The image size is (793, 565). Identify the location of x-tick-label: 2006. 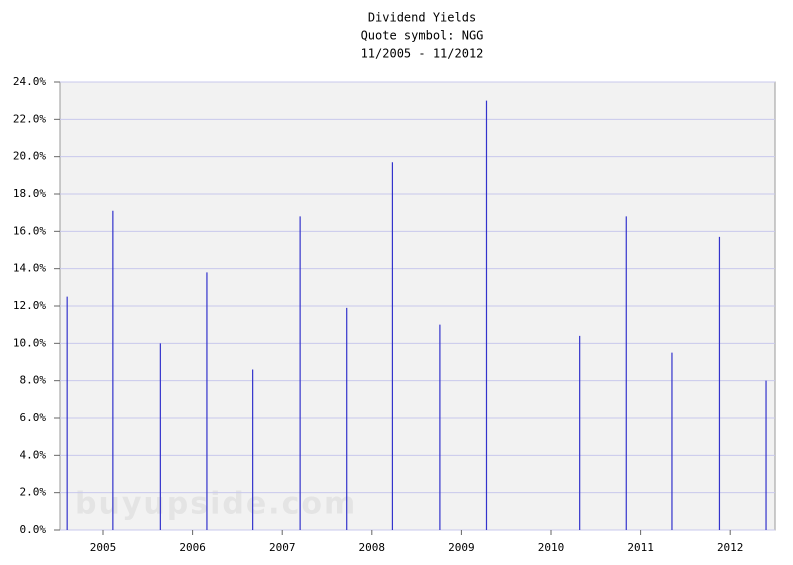
(192, 547).